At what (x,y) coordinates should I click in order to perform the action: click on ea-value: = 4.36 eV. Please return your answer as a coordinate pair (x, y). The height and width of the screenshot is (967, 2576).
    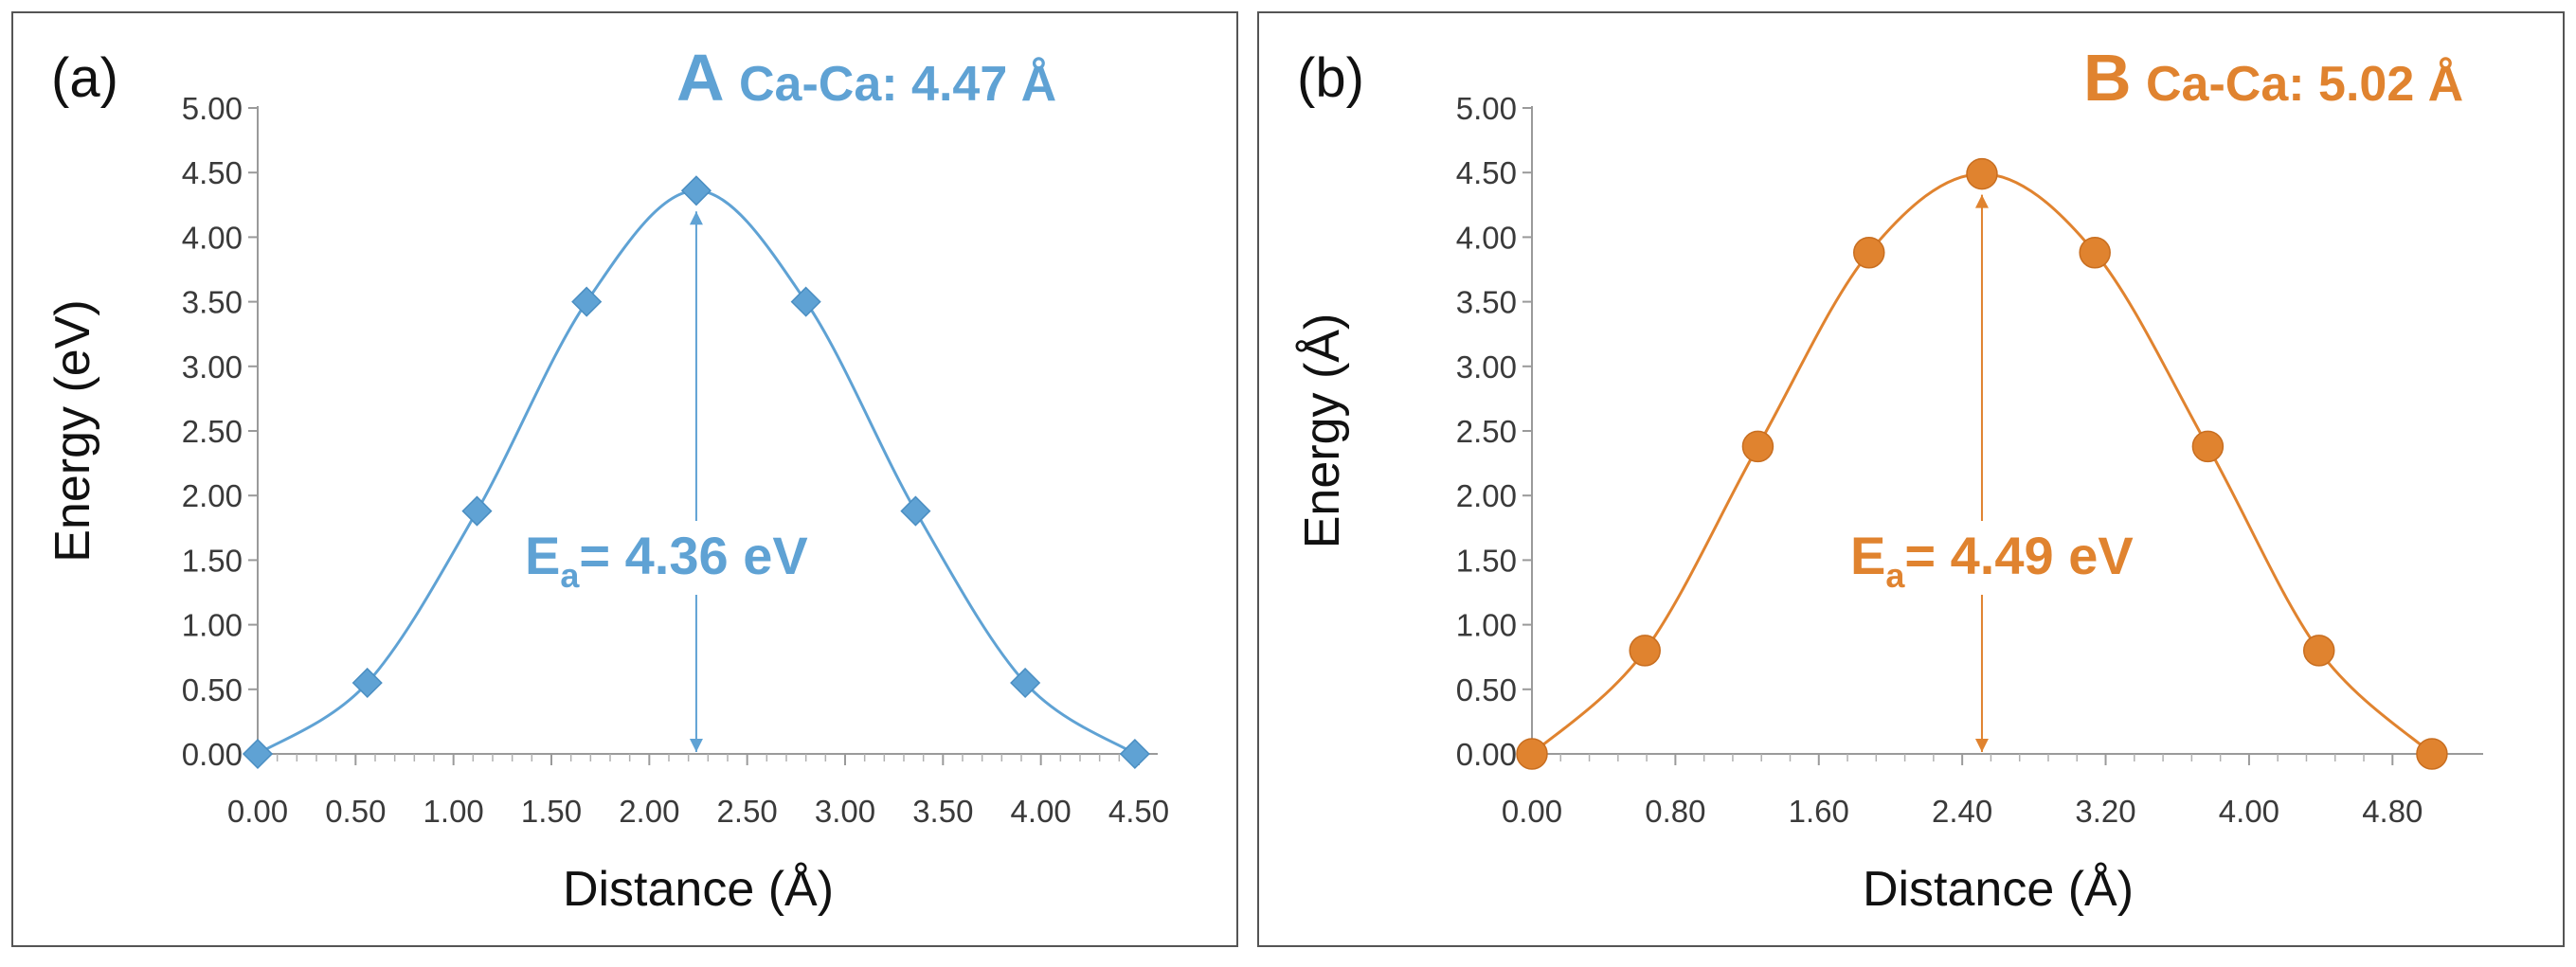
    Looking at the image, I should click on (693, 555).